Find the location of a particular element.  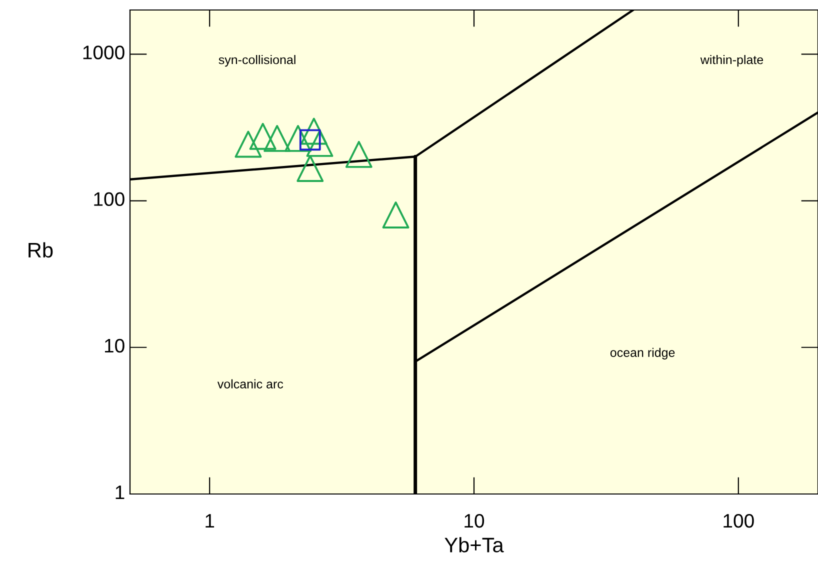

y-tick-label: 1 is located at coordinates (120, 493).